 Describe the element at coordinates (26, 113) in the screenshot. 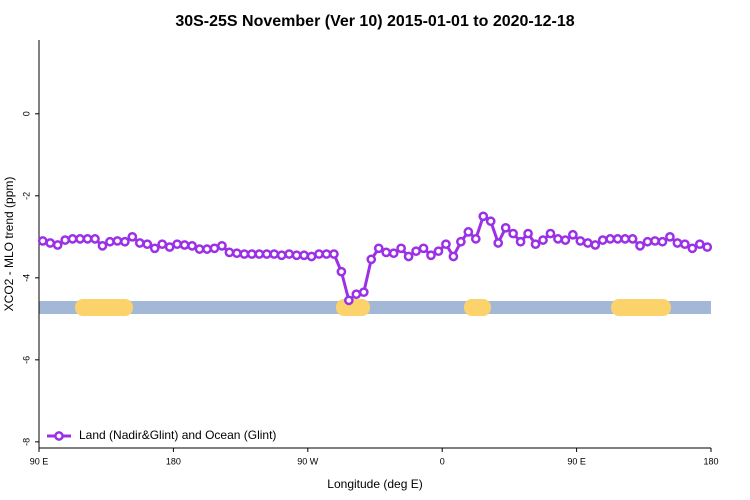

I see `y-tick-label: 0` at that location.